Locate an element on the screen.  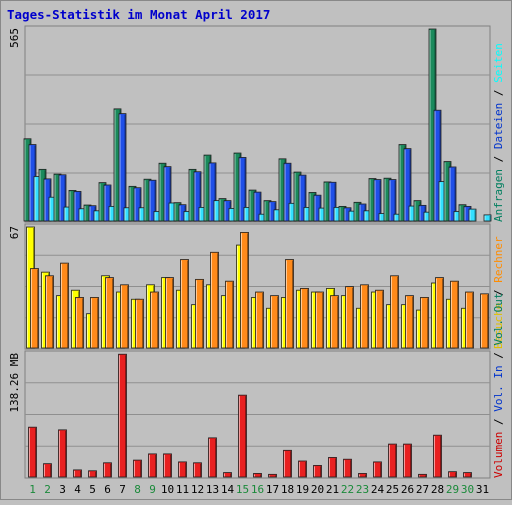
bar-rechner-day-25-face is located at coordinates (394, 312).